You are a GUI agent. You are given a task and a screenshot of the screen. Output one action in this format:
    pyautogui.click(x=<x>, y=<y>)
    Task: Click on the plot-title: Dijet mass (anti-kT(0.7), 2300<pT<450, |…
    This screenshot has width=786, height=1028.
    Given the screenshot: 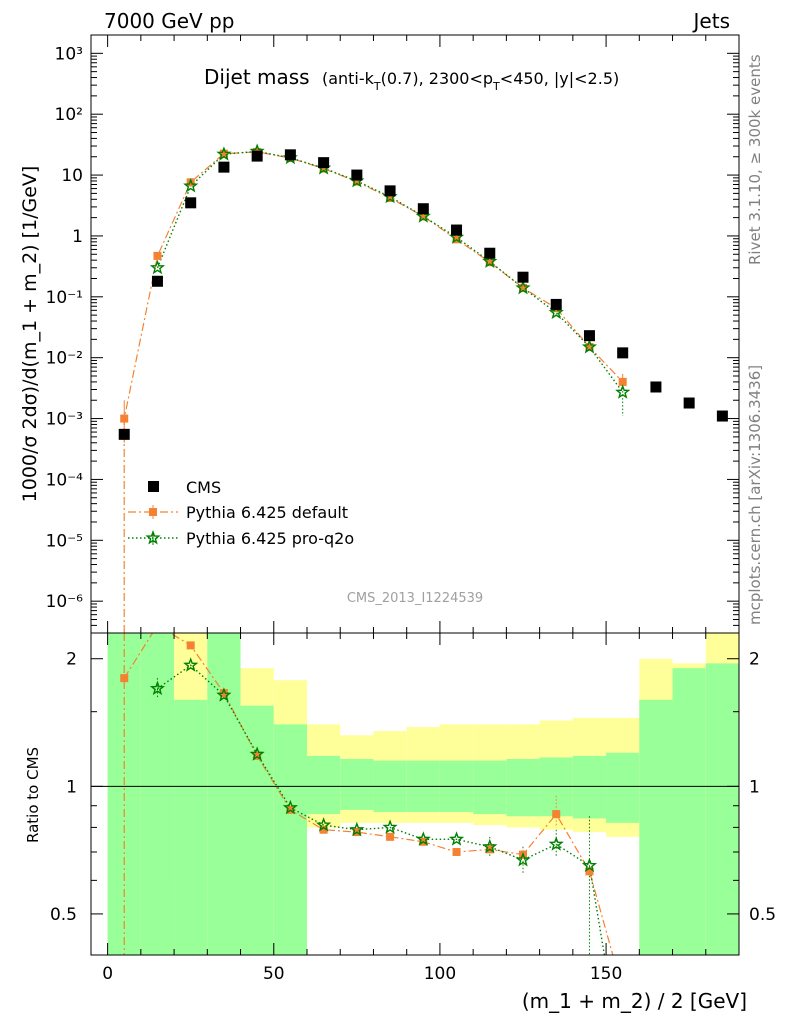 What is the action you would take?
    pyautogui.click(x=411, y=79)
    